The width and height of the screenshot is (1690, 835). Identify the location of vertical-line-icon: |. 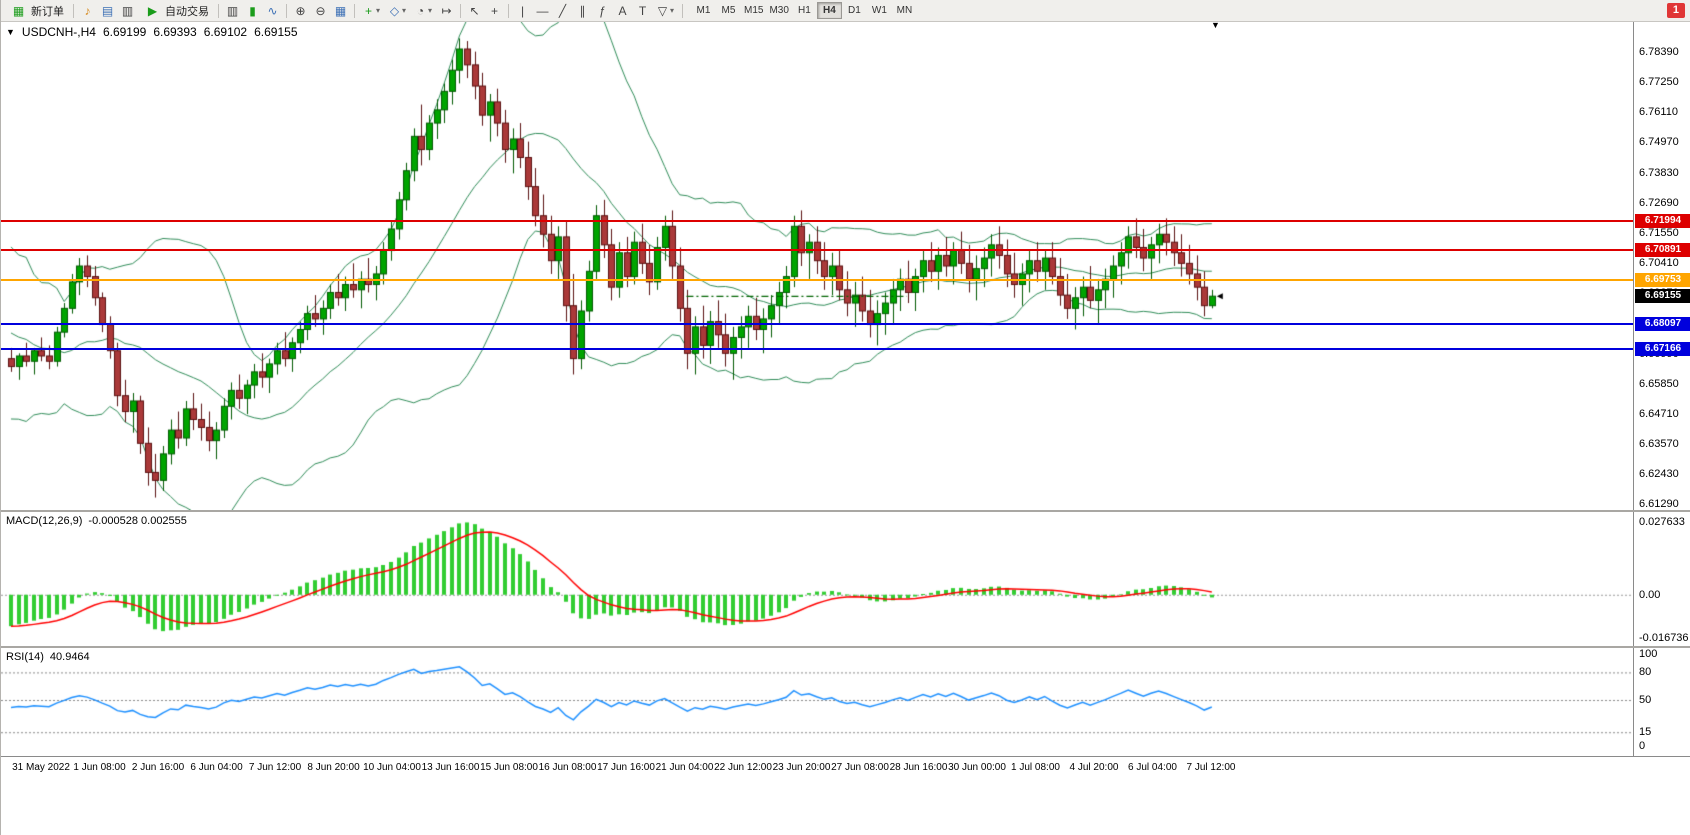
(522, 10).